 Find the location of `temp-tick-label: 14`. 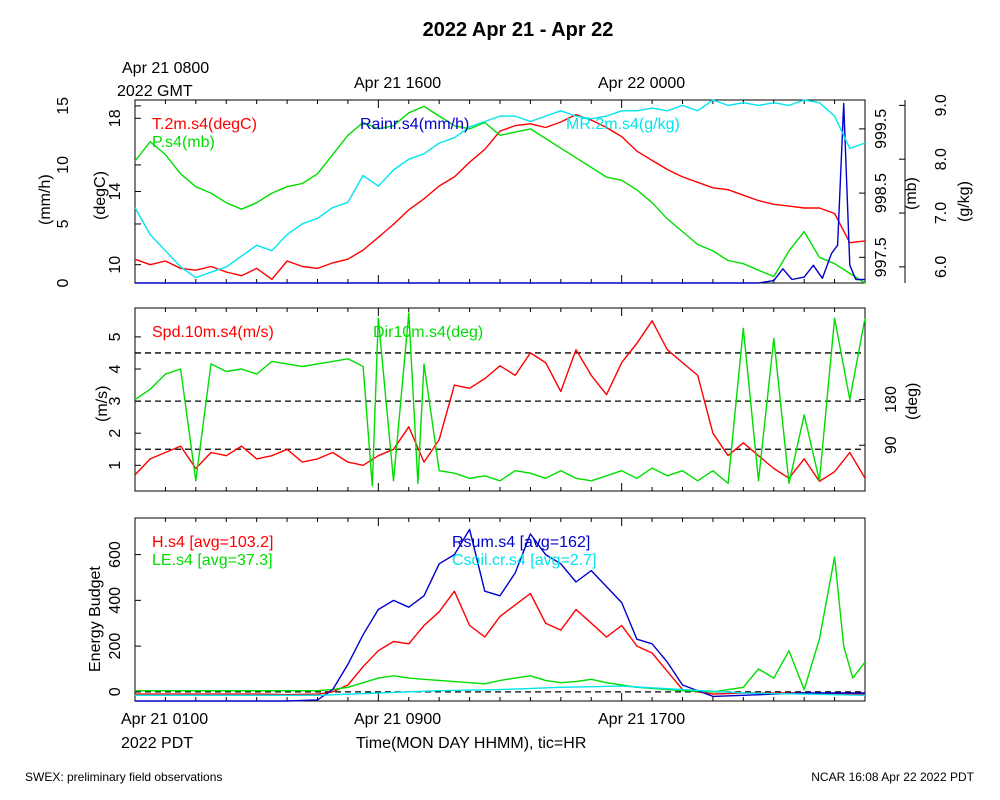

temp-tick-label: 14 is located at coordinates (115, 192).